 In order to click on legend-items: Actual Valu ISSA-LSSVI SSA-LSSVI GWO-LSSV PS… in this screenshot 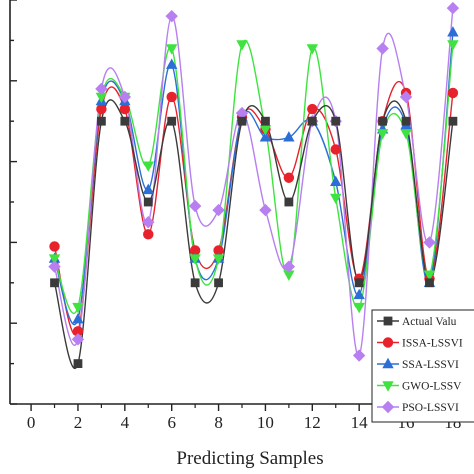, I will do `click(420, 365)`.